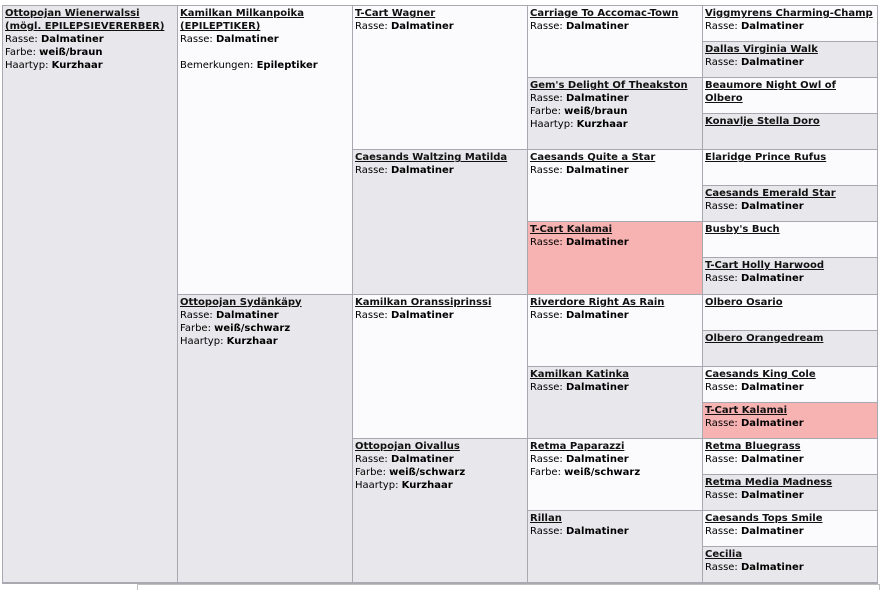 This screenshot has width=883, height=590. What do you see at coordinates (241, 302) in the screenshot?
I see `dog-name: Ottopojan Sydänkäpy` at bounding box center [241, 302].